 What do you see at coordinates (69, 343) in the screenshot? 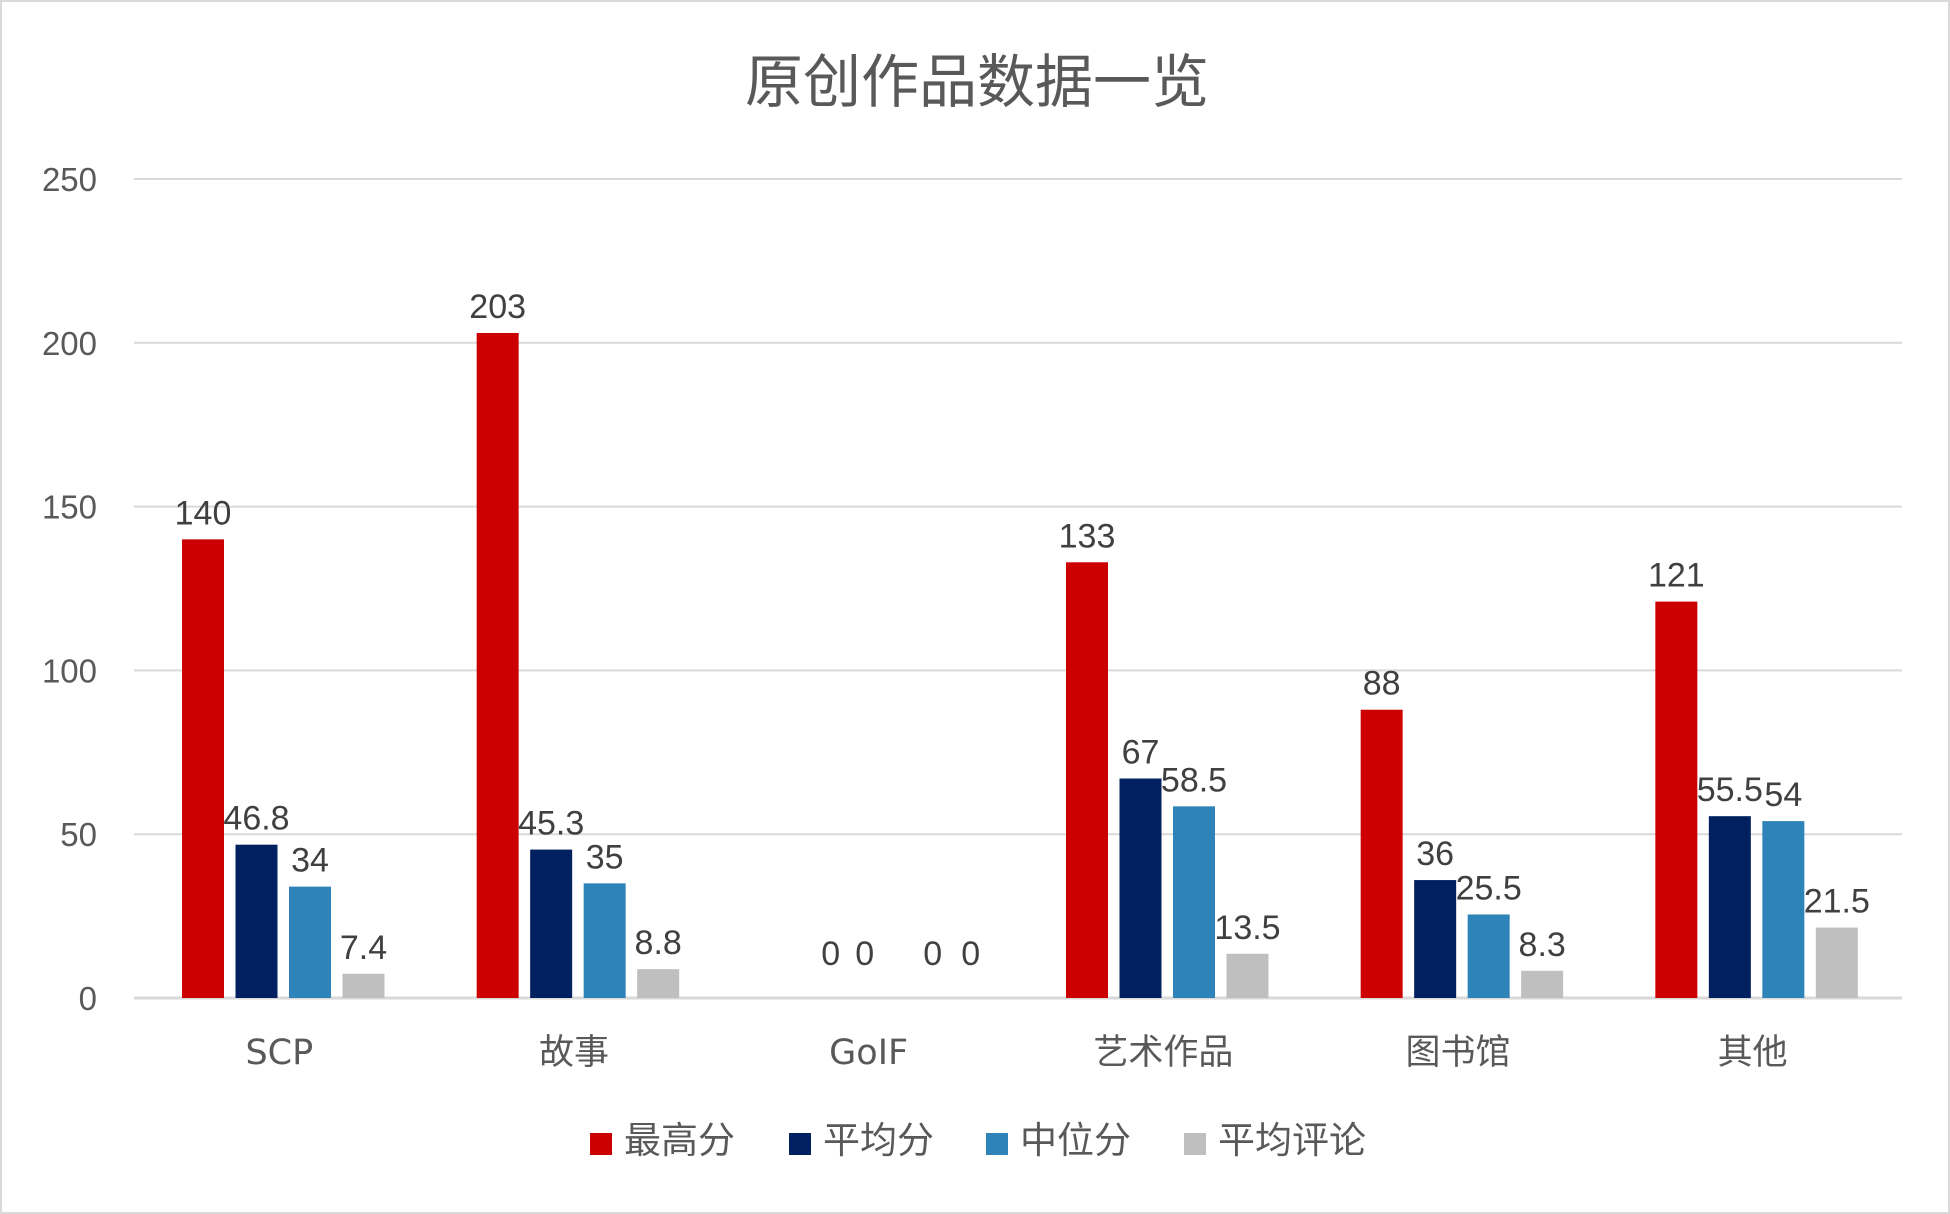
I see `y-tick-label: 200` at bounding box center [69, 343].